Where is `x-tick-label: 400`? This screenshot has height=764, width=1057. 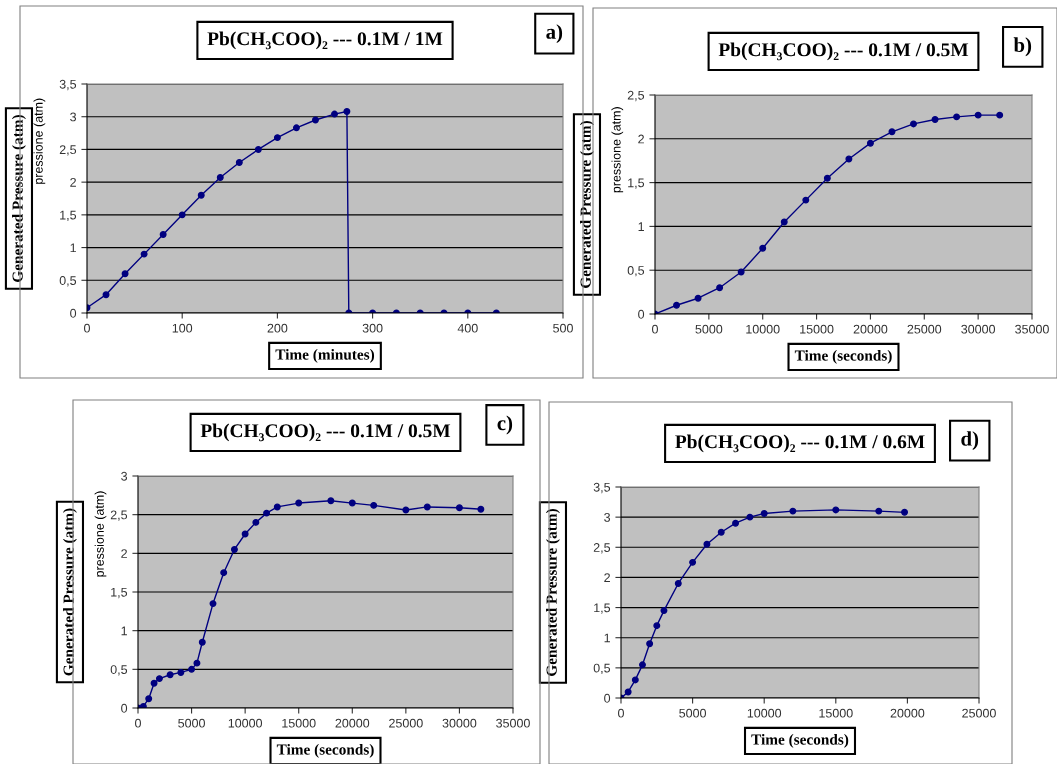 x-tick-label: 400 is located at coordinates (467, 328).